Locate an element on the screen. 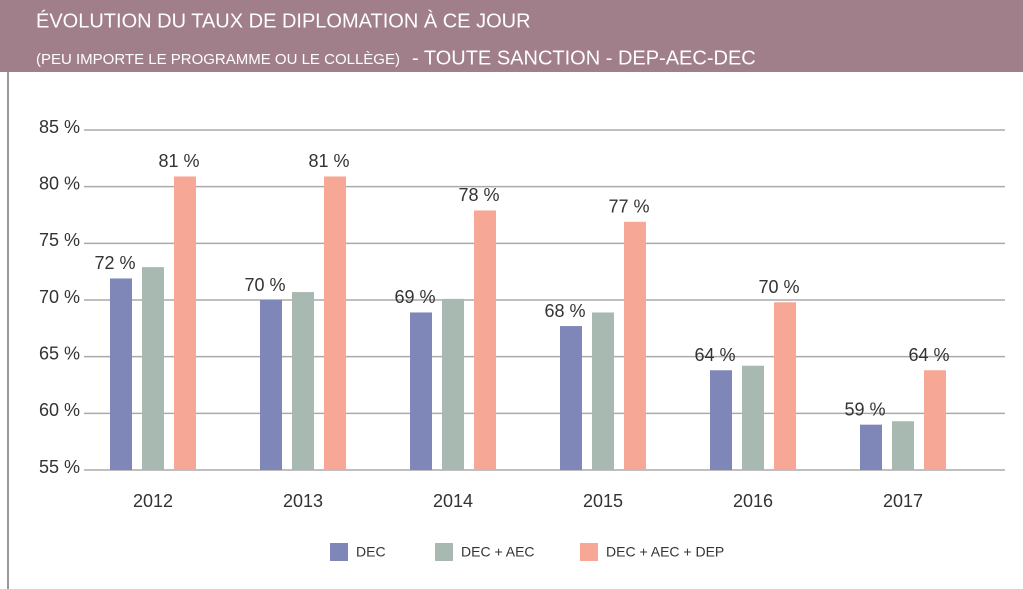 This screenshot has height=589, width=1023. y-tick-label: 65 % is located at coordinates (59, 353).